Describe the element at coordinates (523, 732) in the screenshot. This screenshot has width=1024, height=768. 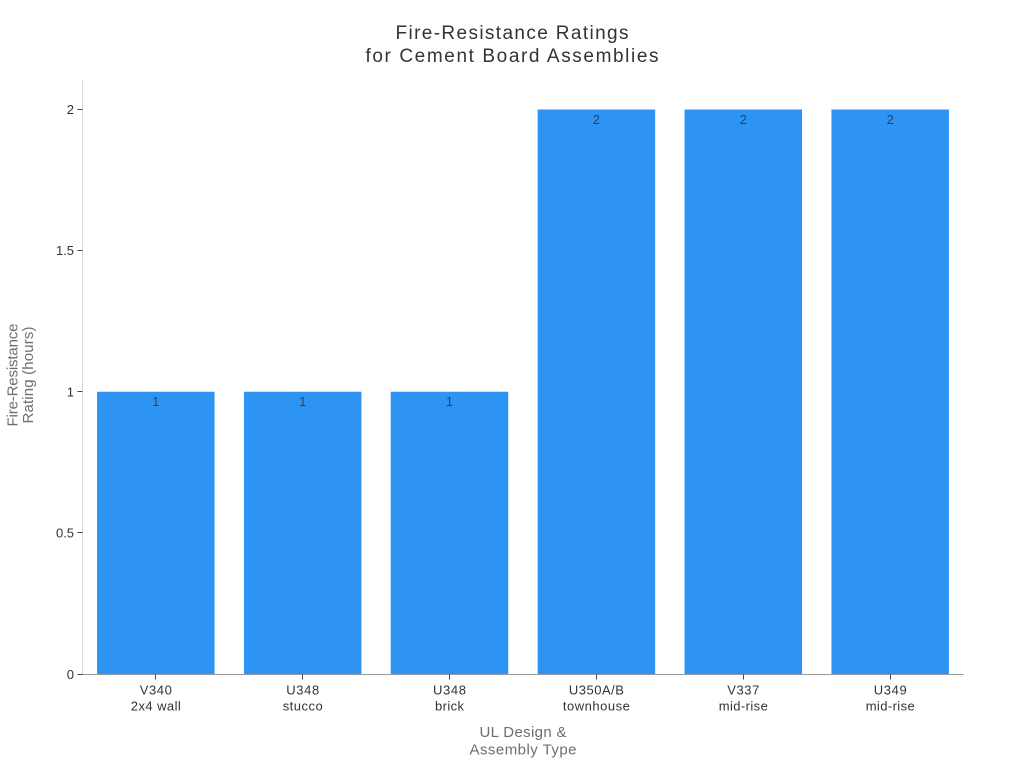
I see `svg-text: UL Design &` at that location.